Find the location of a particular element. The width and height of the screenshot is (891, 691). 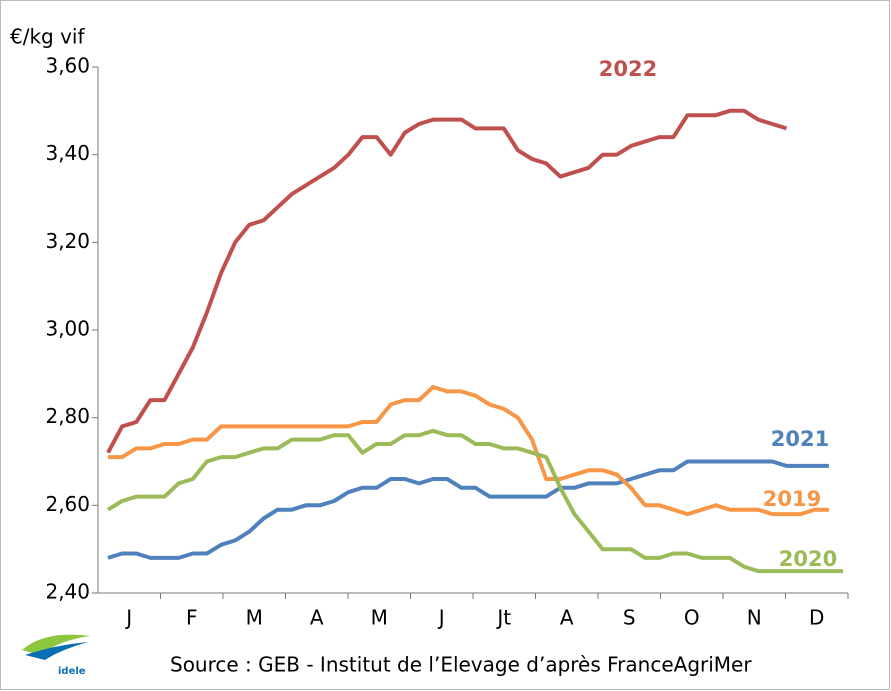

logo: idele is located at coordinates (56, 655).